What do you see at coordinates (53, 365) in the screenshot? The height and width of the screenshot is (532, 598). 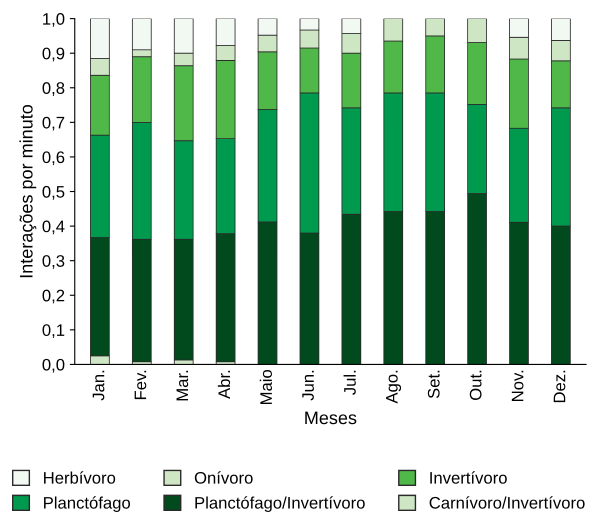 I see `y-tick-label: 0,0` at bounding box center [53, 365].